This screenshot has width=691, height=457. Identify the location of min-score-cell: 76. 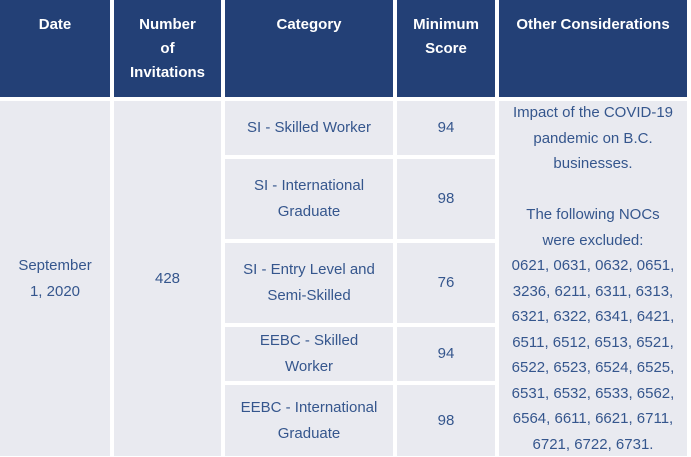
(446, 283).